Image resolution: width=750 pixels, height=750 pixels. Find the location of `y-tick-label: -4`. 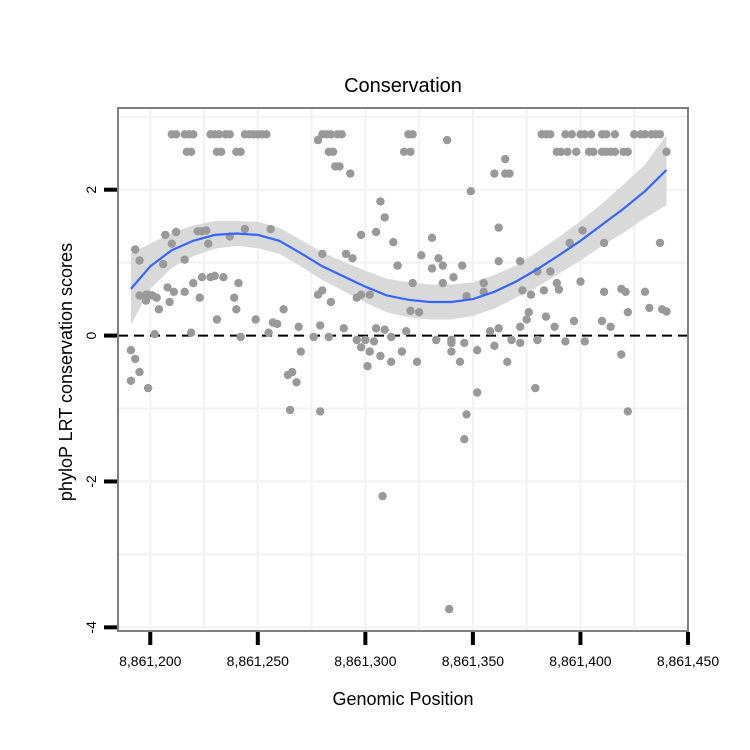

y-tick-label: -4 is located at coordinates (91, 627).